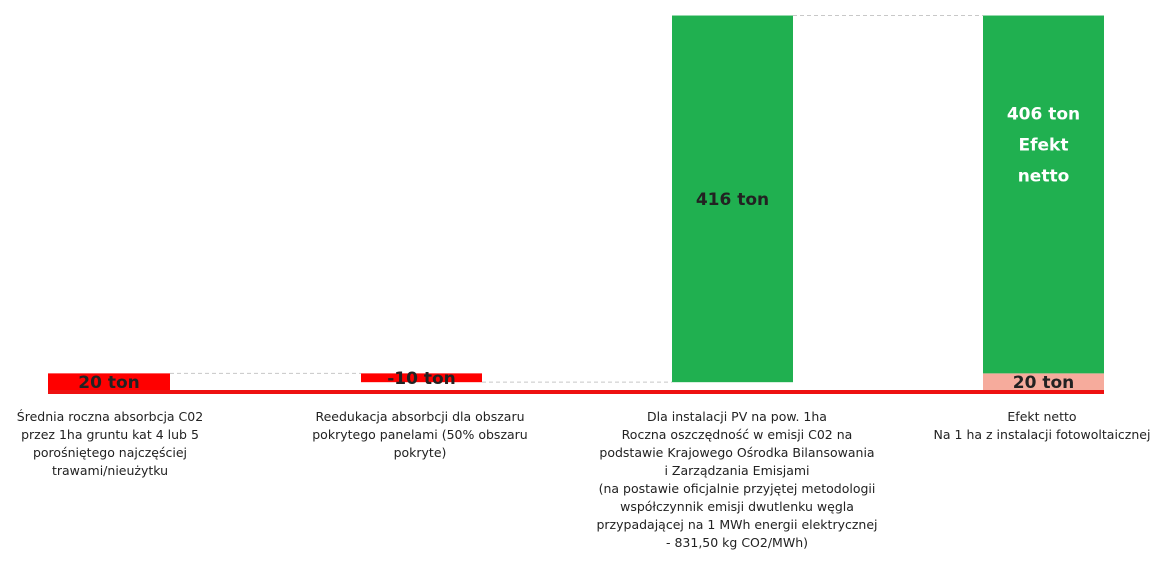 Image resolution: width=1165 pixels, height=568 pixels. I want to click on baseline-axis, so click(576, 392).